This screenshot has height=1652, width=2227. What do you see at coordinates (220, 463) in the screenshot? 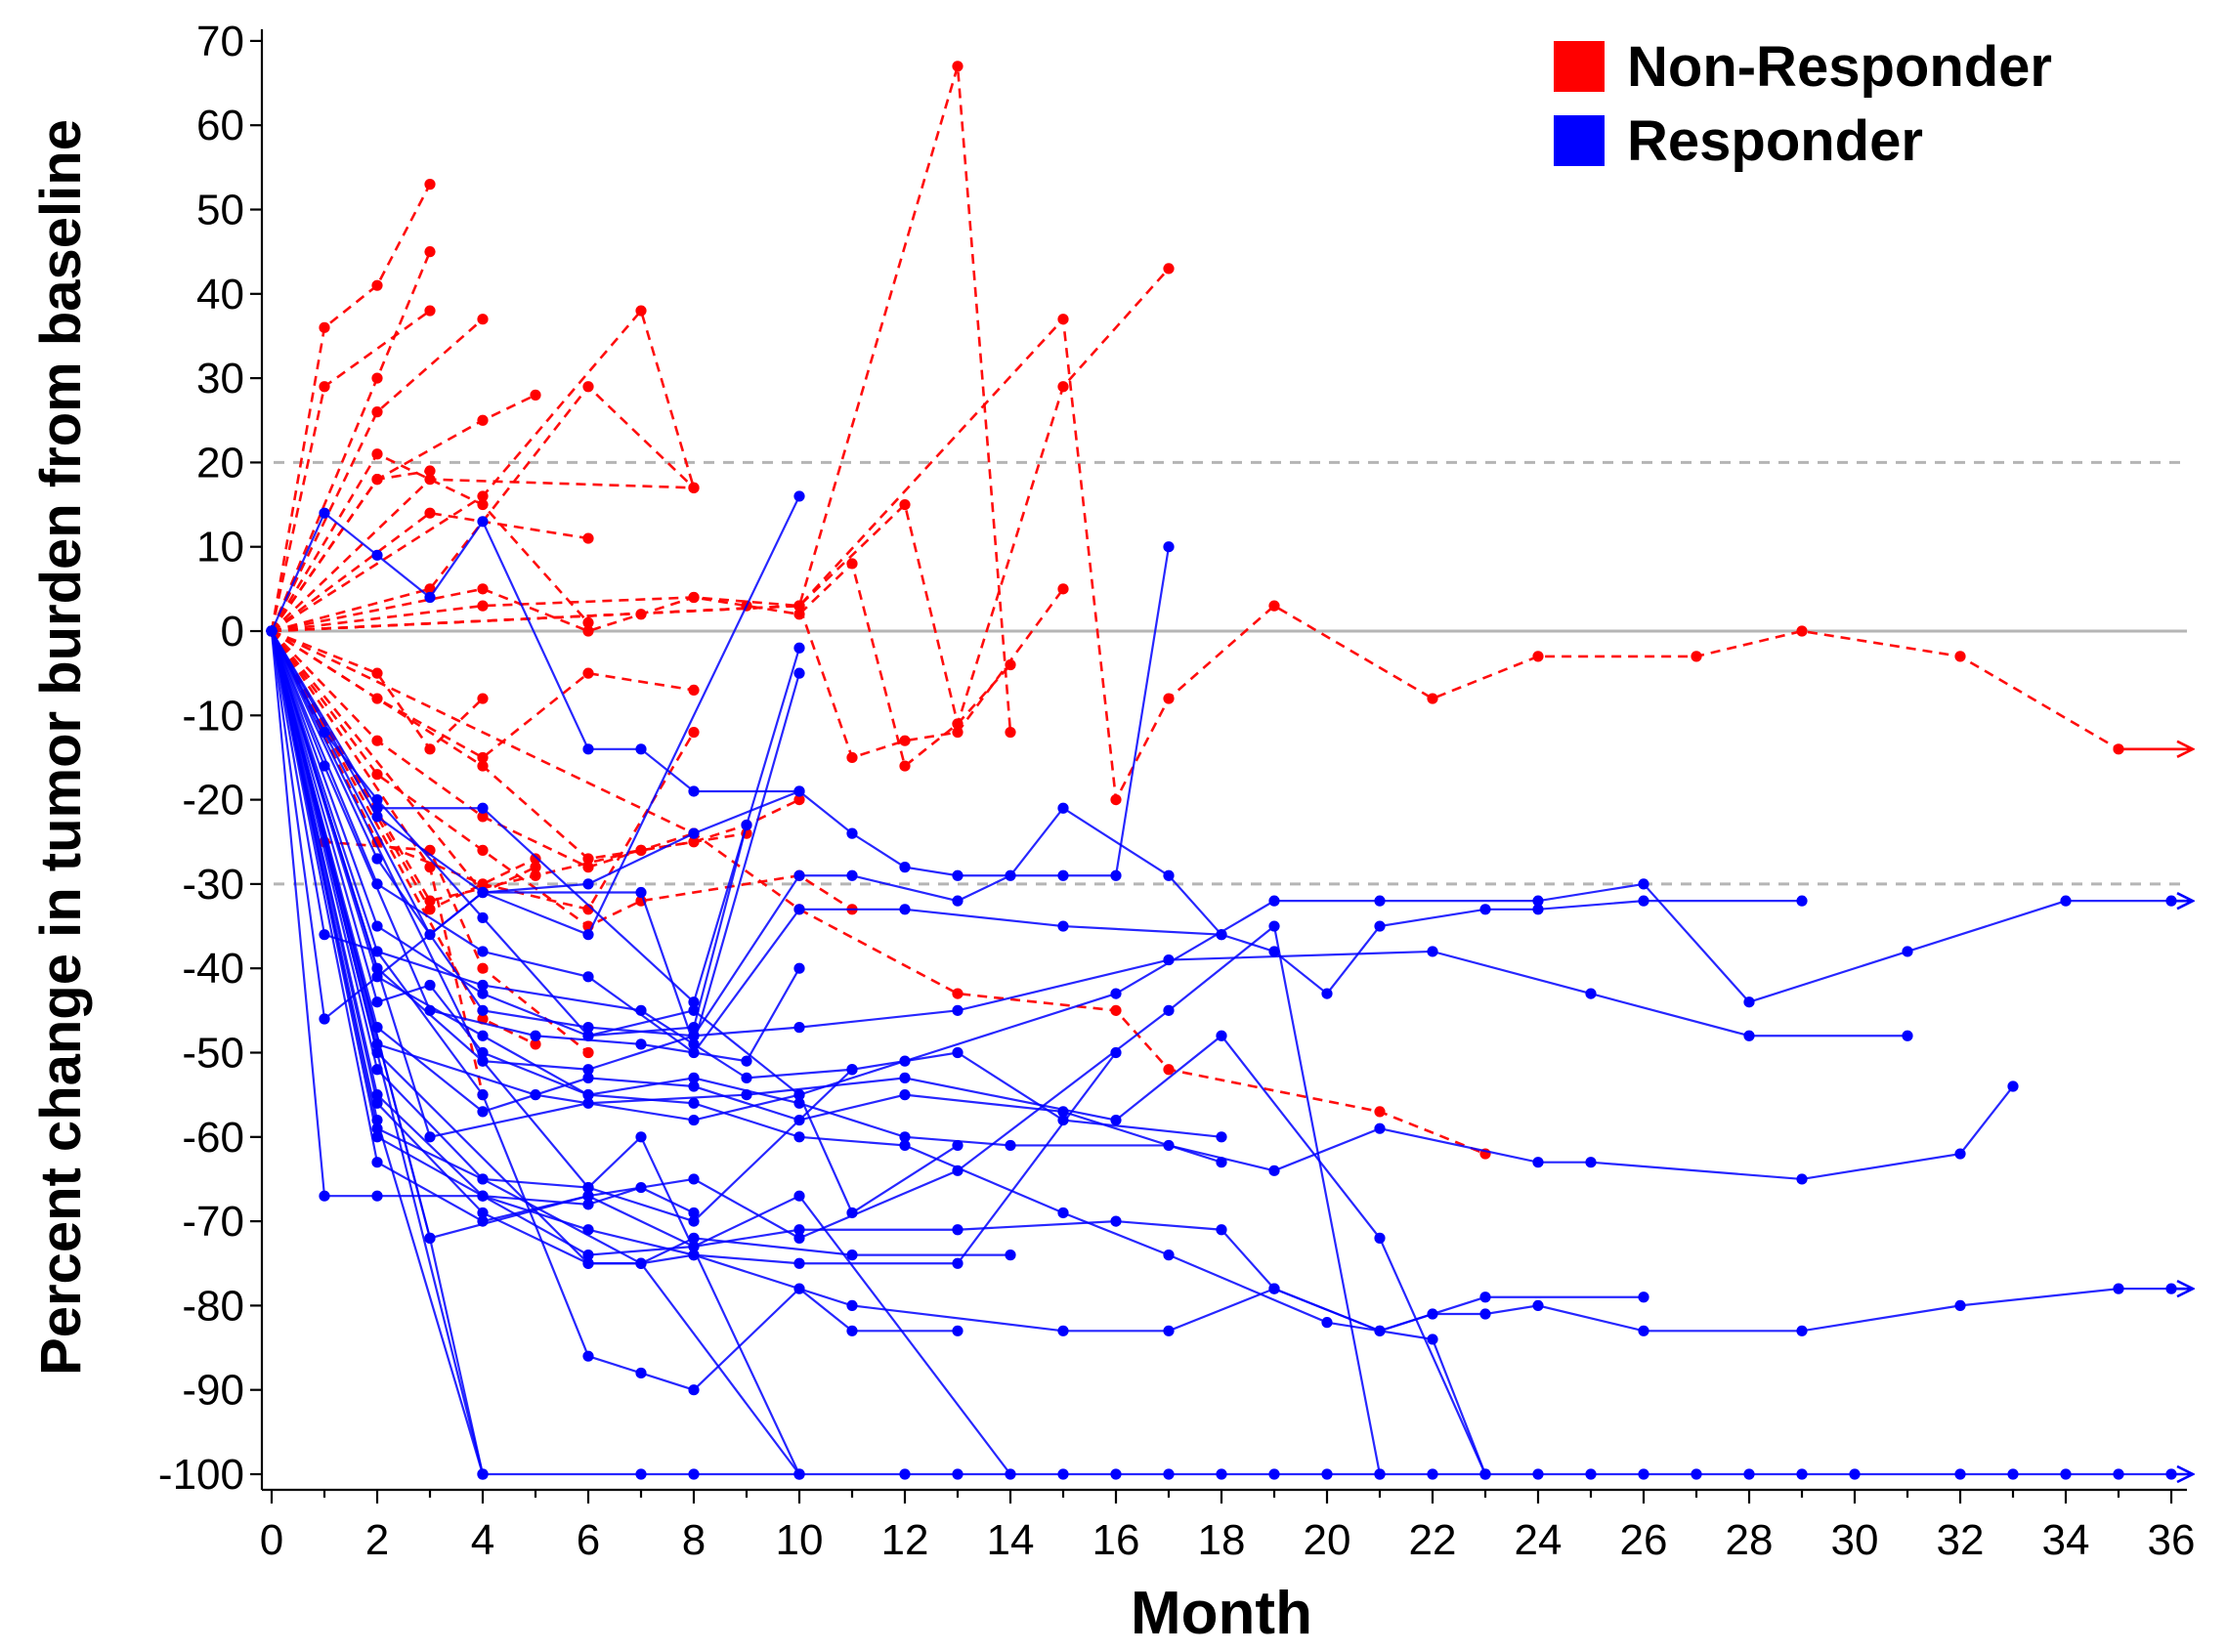
I see `y-tick-label: 20` at bounding box center [220, 463].